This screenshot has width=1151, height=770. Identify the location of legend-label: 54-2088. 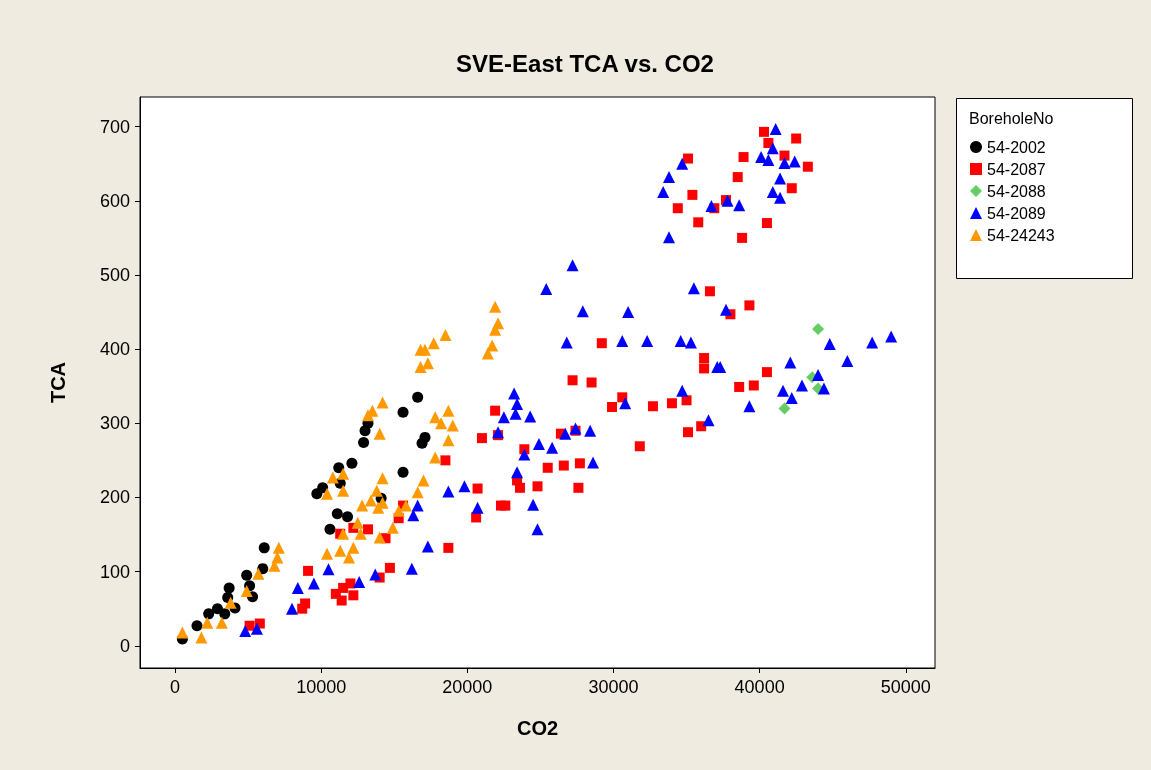
(1016, 191).